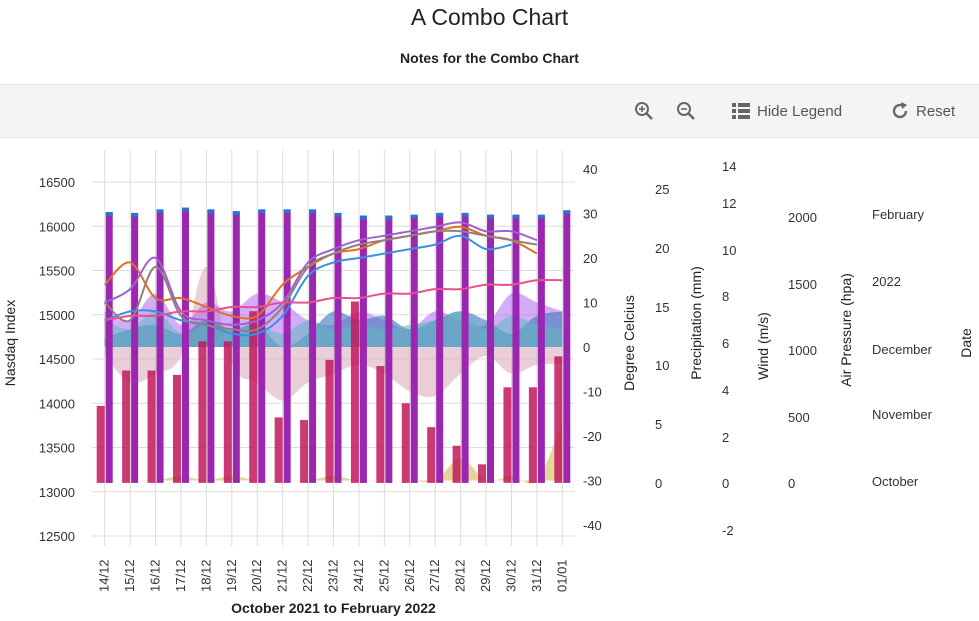 The width and height of the screenshot is (979, 621). Describe the element at coordinates (57, 359) in the screenshot. I see `nasdaq-tick-label: 14500` at that location.